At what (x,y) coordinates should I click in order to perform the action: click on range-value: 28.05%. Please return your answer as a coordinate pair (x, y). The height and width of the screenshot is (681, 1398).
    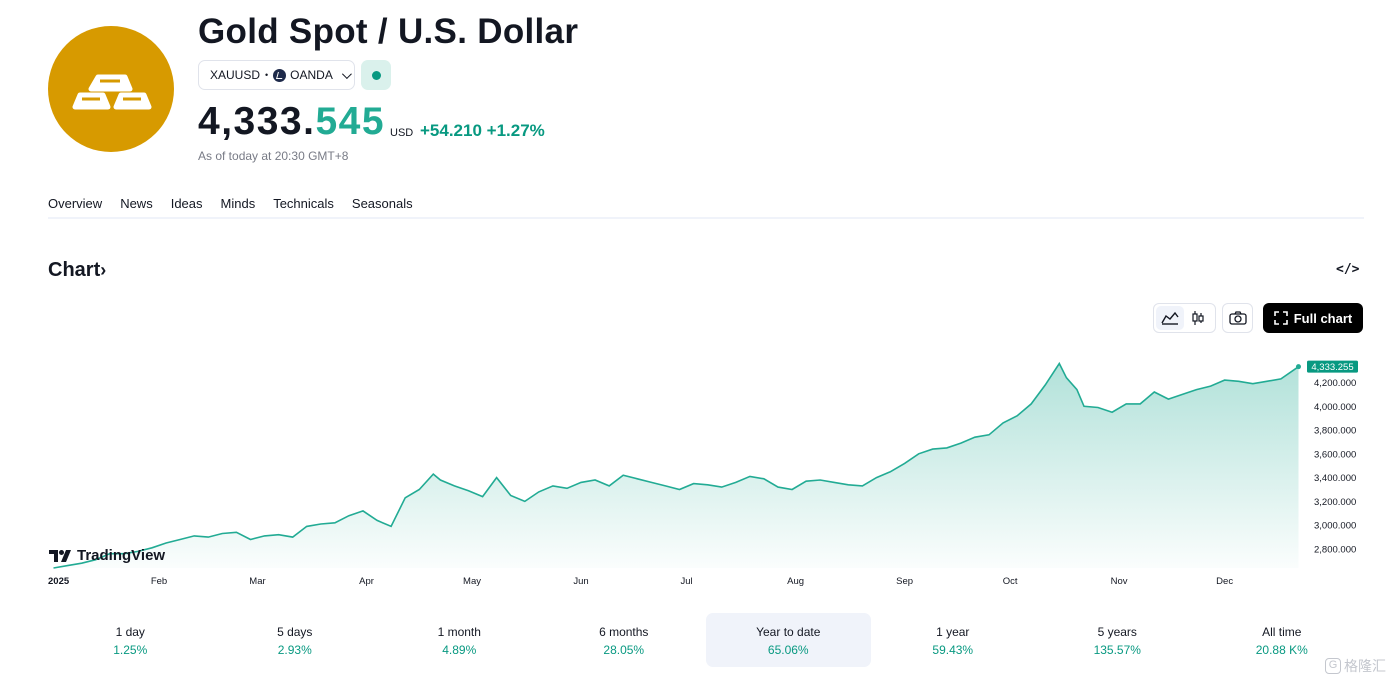
    Looking at the image, I should click on (624, 650).